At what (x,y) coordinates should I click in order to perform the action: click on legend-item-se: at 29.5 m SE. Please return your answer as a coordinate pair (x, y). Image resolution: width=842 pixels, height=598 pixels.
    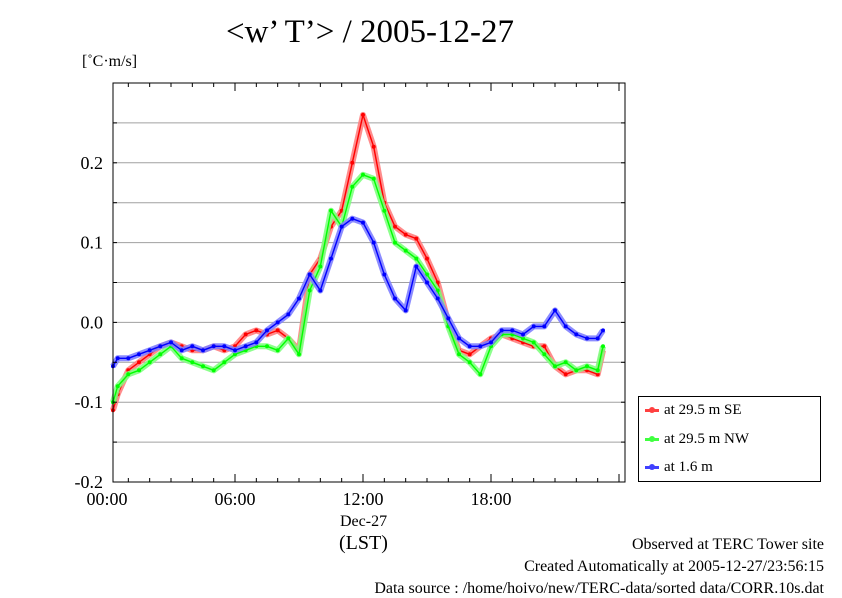
    Looking at the image, I should click on (693, 410).